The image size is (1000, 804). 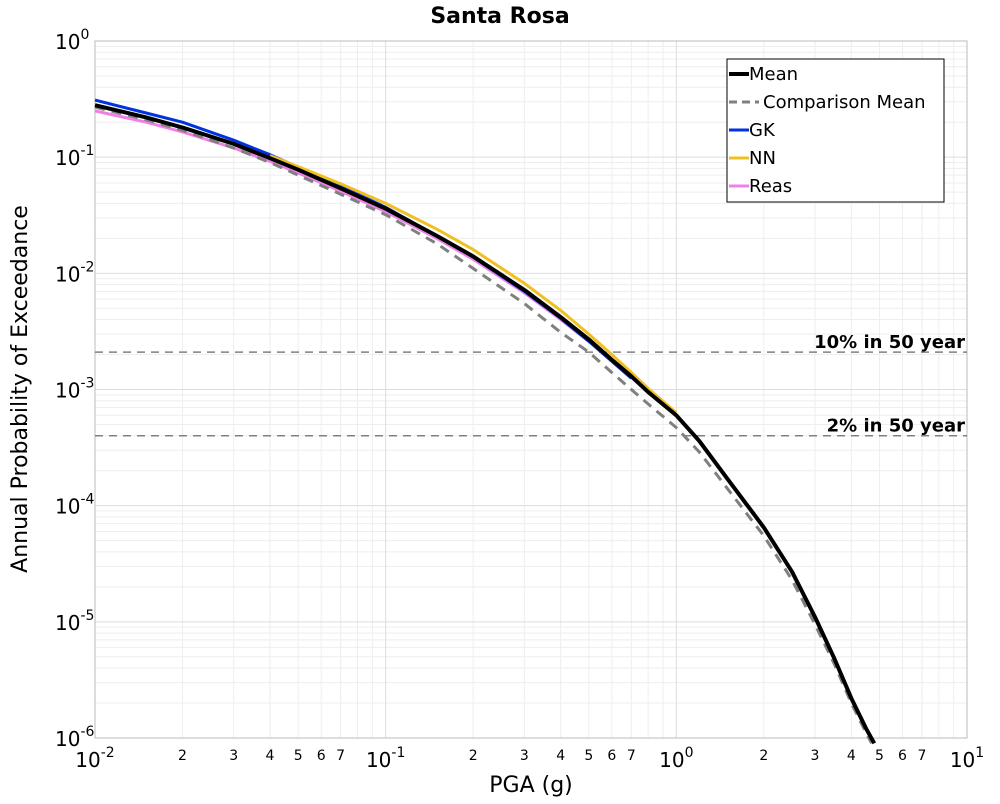 What do you see at coordinates (75, 505) in the screenshot?
I see `y-major-tick-label: 10⁻⁴` at bounding box center [75, 505].